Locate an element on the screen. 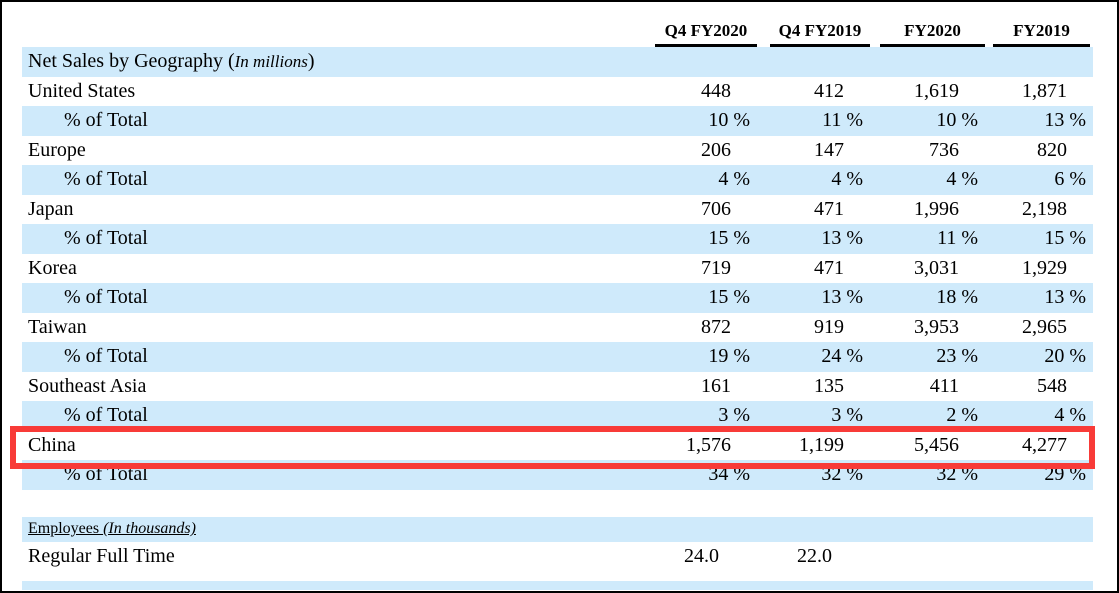  value-cell: 161 is located at coordinates (716, 385).